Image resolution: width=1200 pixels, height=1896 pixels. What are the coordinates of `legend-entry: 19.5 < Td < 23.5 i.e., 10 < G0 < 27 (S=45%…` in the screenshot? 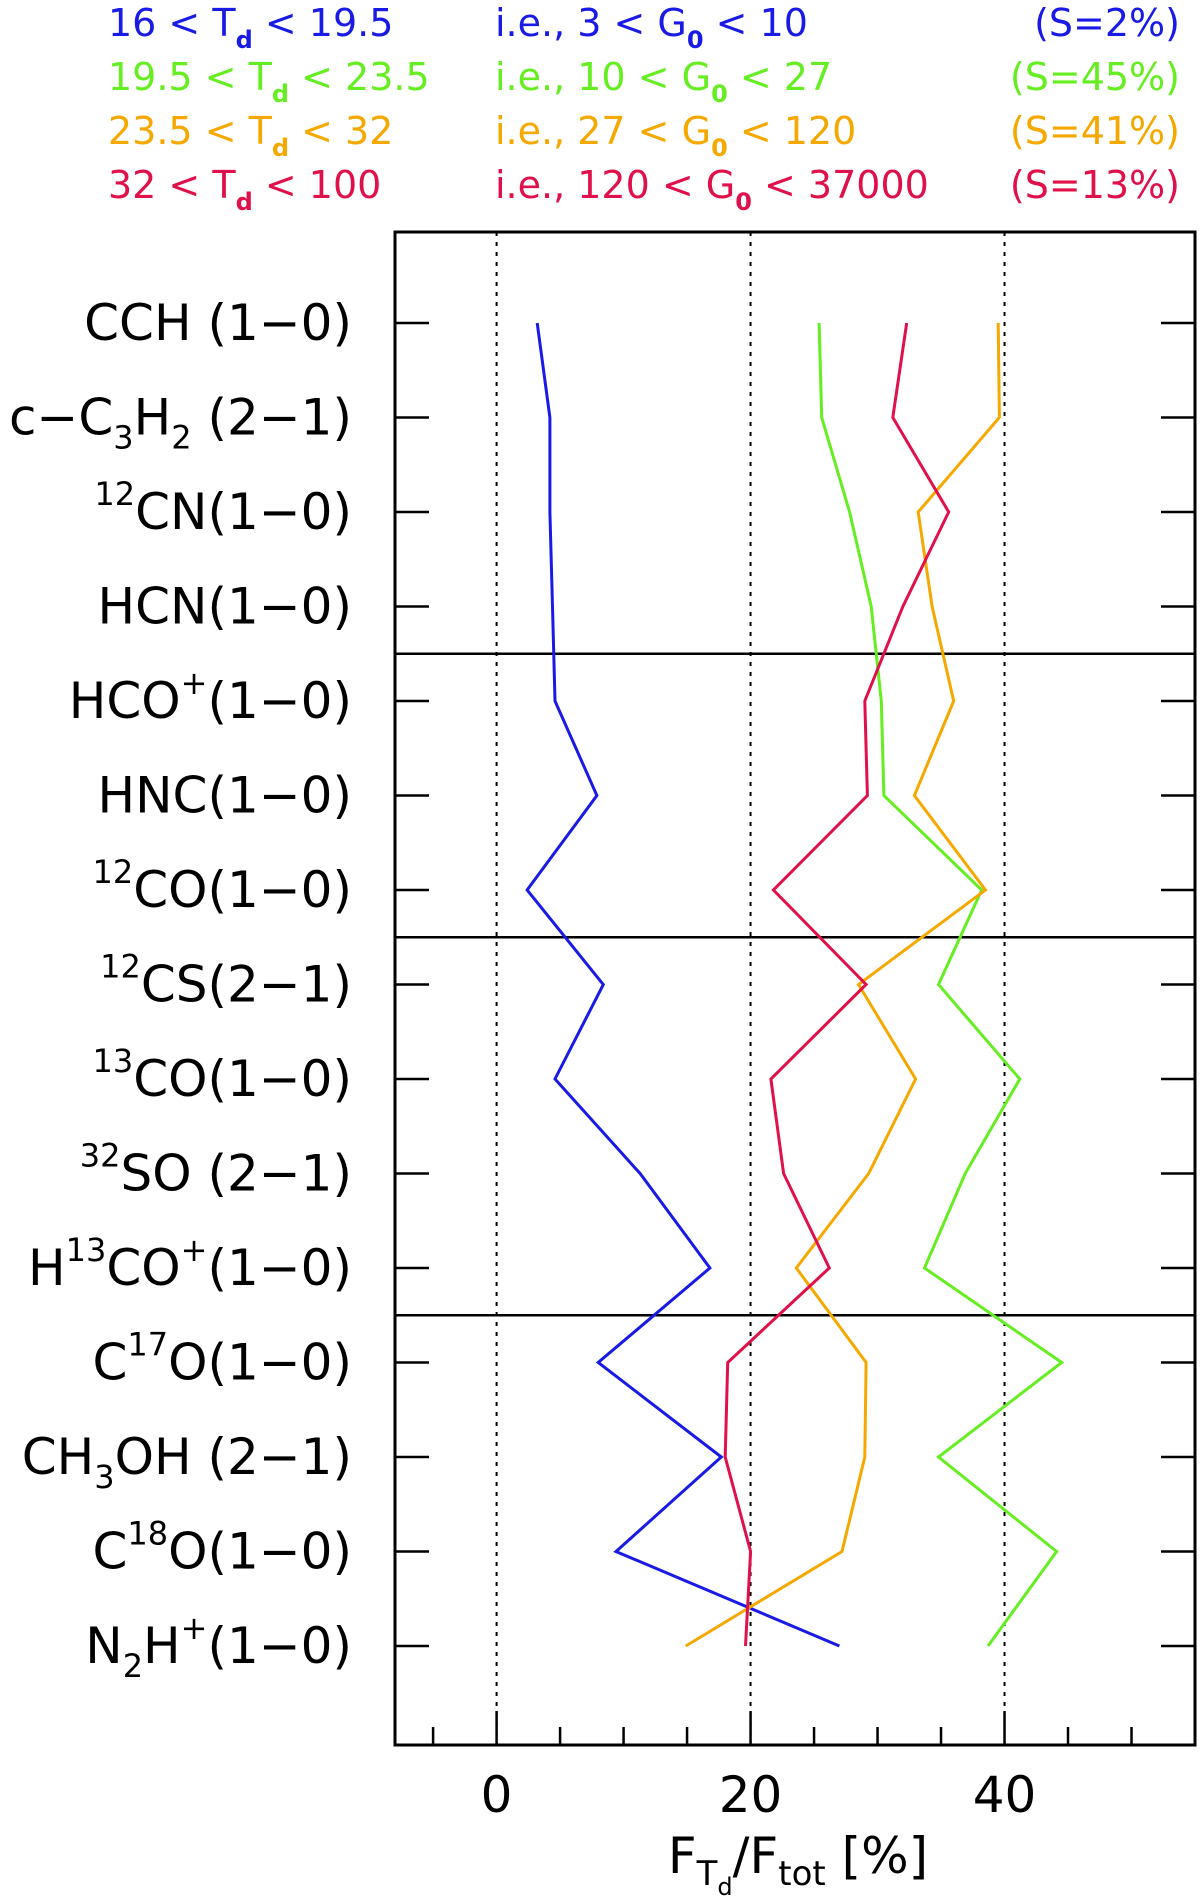 It's located at (644, 81).